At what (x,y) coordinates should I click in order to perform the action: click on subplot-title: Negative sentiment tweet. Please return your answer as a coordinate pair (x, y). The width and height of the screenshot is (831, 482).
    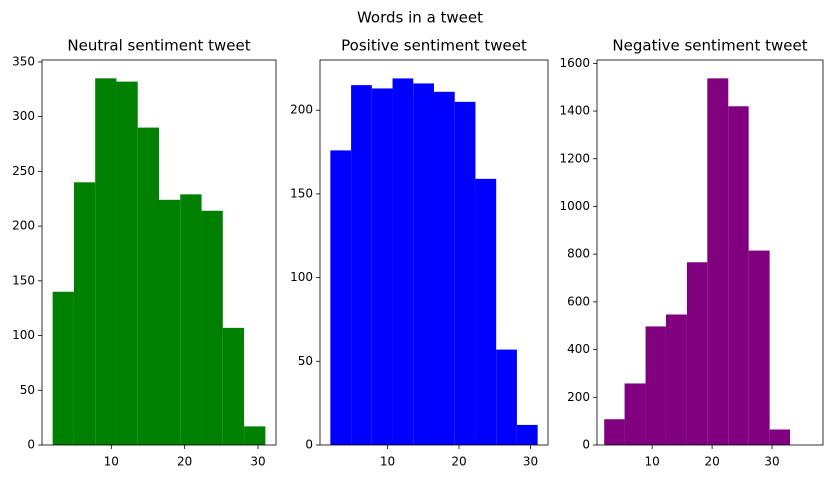
    Looking at the image, I should click on (709, 46).